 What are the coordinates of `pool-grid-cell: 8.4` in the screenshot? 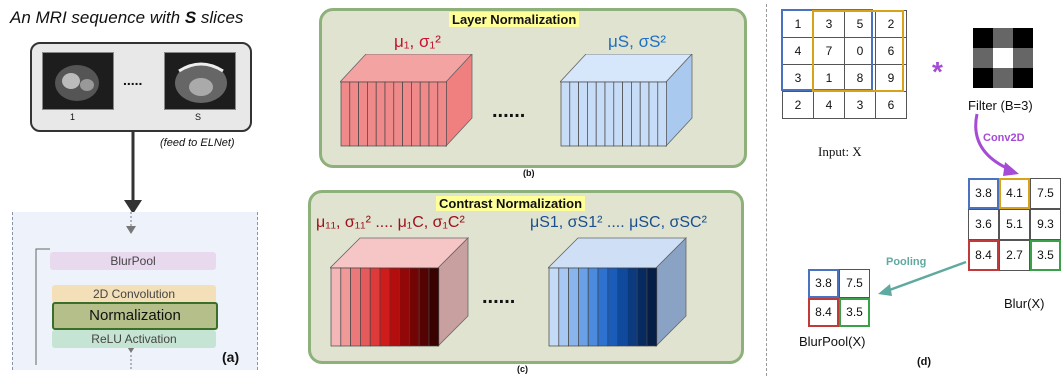 It's located at (823, 312).